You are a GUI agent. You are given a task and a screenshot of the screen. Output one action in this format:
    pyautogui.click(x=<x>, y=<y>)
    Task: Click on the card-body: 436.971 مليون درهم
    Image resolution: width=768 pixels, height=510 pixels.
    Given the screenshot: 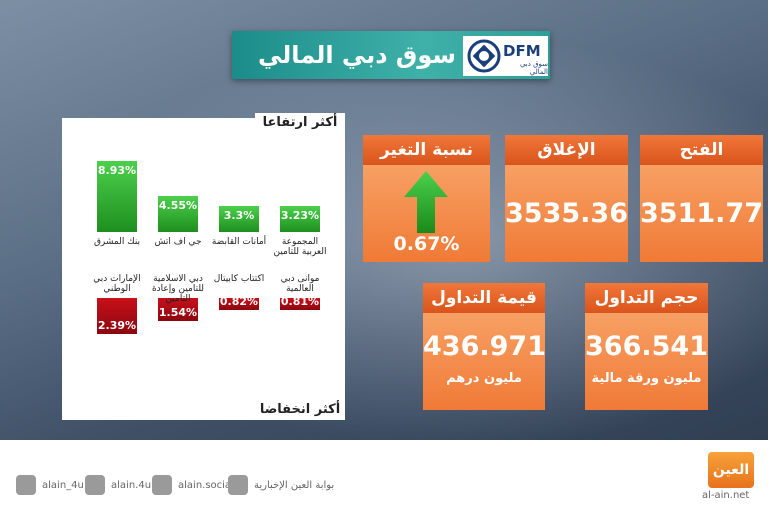 What is the action you would take?
    pyautogui.click(x=484, y=361)
    